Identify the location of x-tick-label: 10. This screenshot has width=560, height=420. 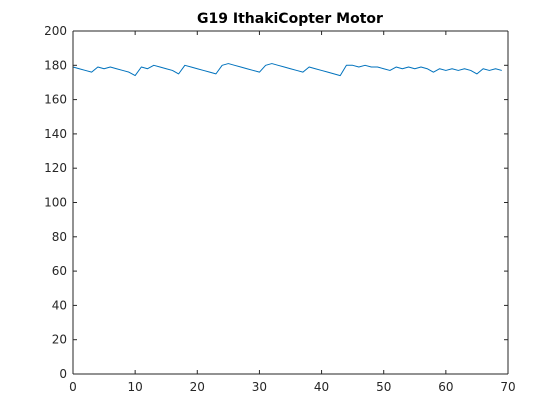
(135, 387).